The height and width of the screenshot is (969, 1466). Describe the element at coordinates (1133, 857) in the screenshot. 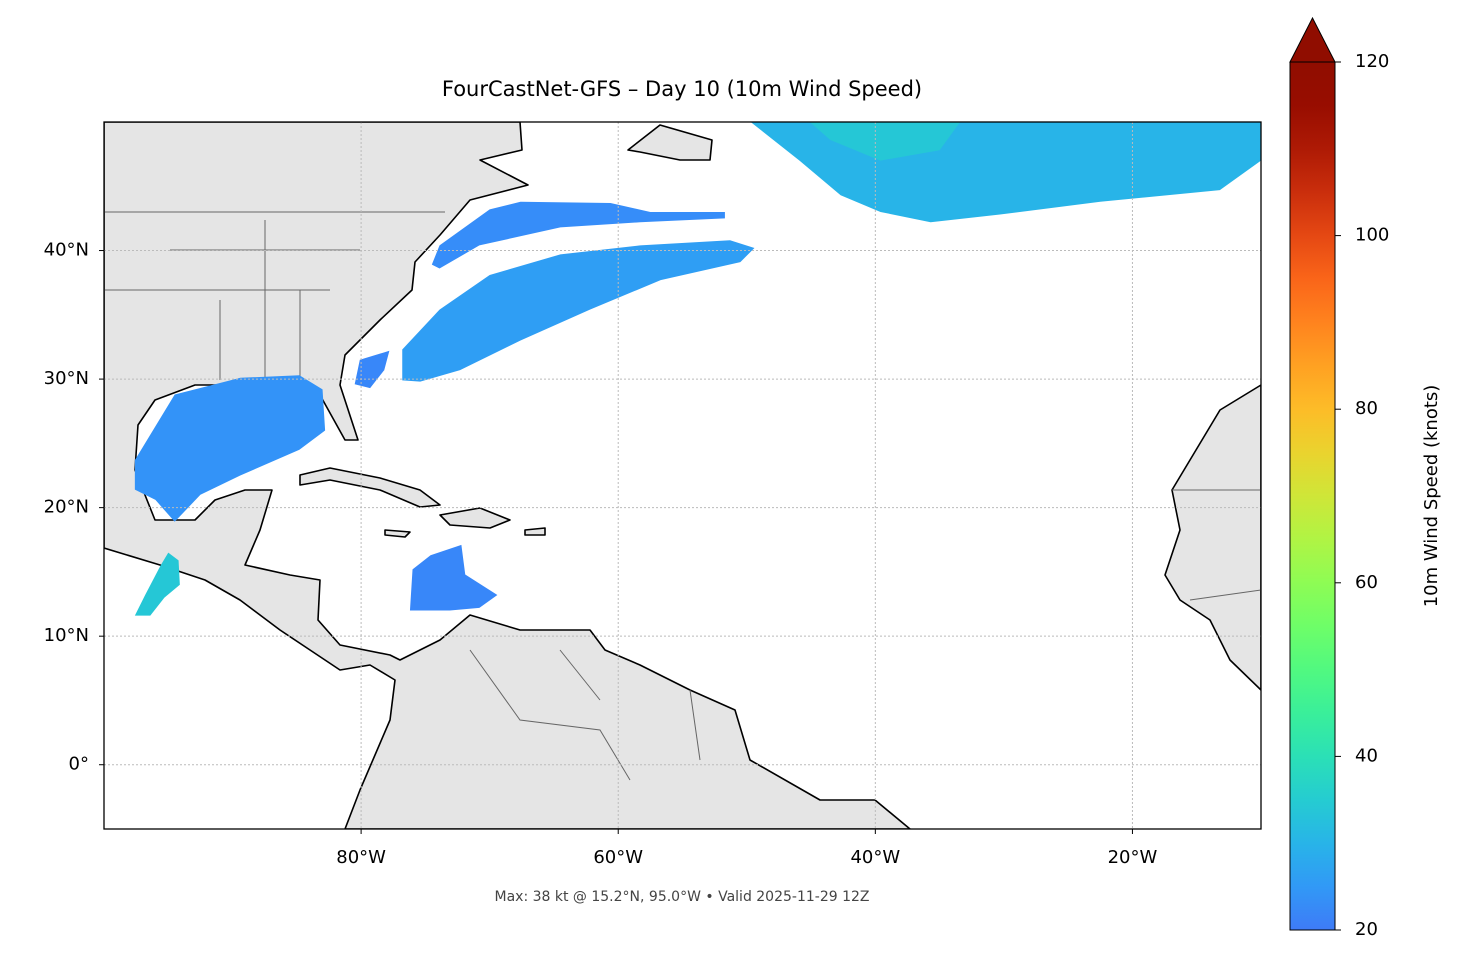

I see `x-tick-label: 20°W` at that location.